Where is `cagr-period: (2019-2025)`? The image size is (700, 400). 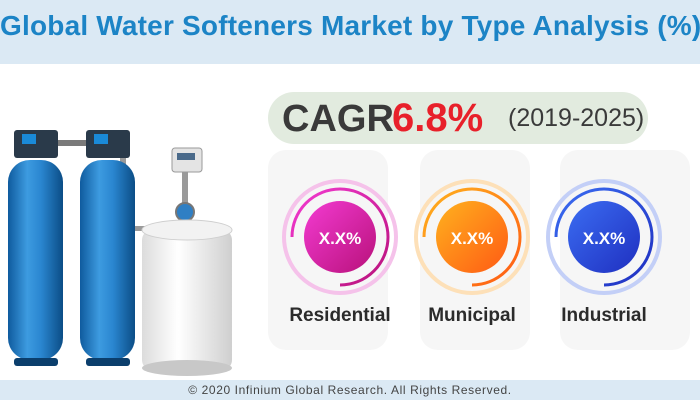 cagr-period: (2019-2025) is located at coordinates (576, 118).